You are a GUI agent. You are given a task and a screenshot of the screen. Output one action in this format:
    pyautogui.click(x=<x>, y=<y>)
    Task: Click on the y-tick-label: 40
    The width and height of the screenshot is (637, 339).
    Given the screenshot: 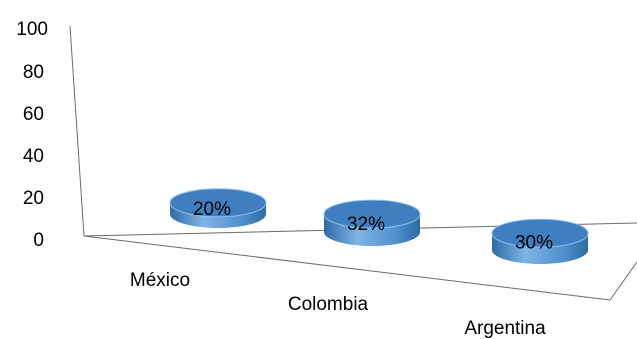 What is the action you would take?
    pyautogui.click(x=33, y=156)
    